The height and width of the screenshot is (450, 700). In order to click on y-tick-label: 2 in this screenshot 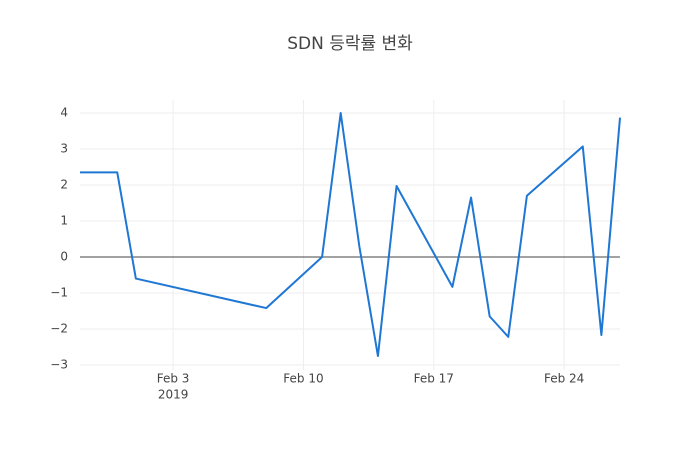, I will do `click(64, 184)`.